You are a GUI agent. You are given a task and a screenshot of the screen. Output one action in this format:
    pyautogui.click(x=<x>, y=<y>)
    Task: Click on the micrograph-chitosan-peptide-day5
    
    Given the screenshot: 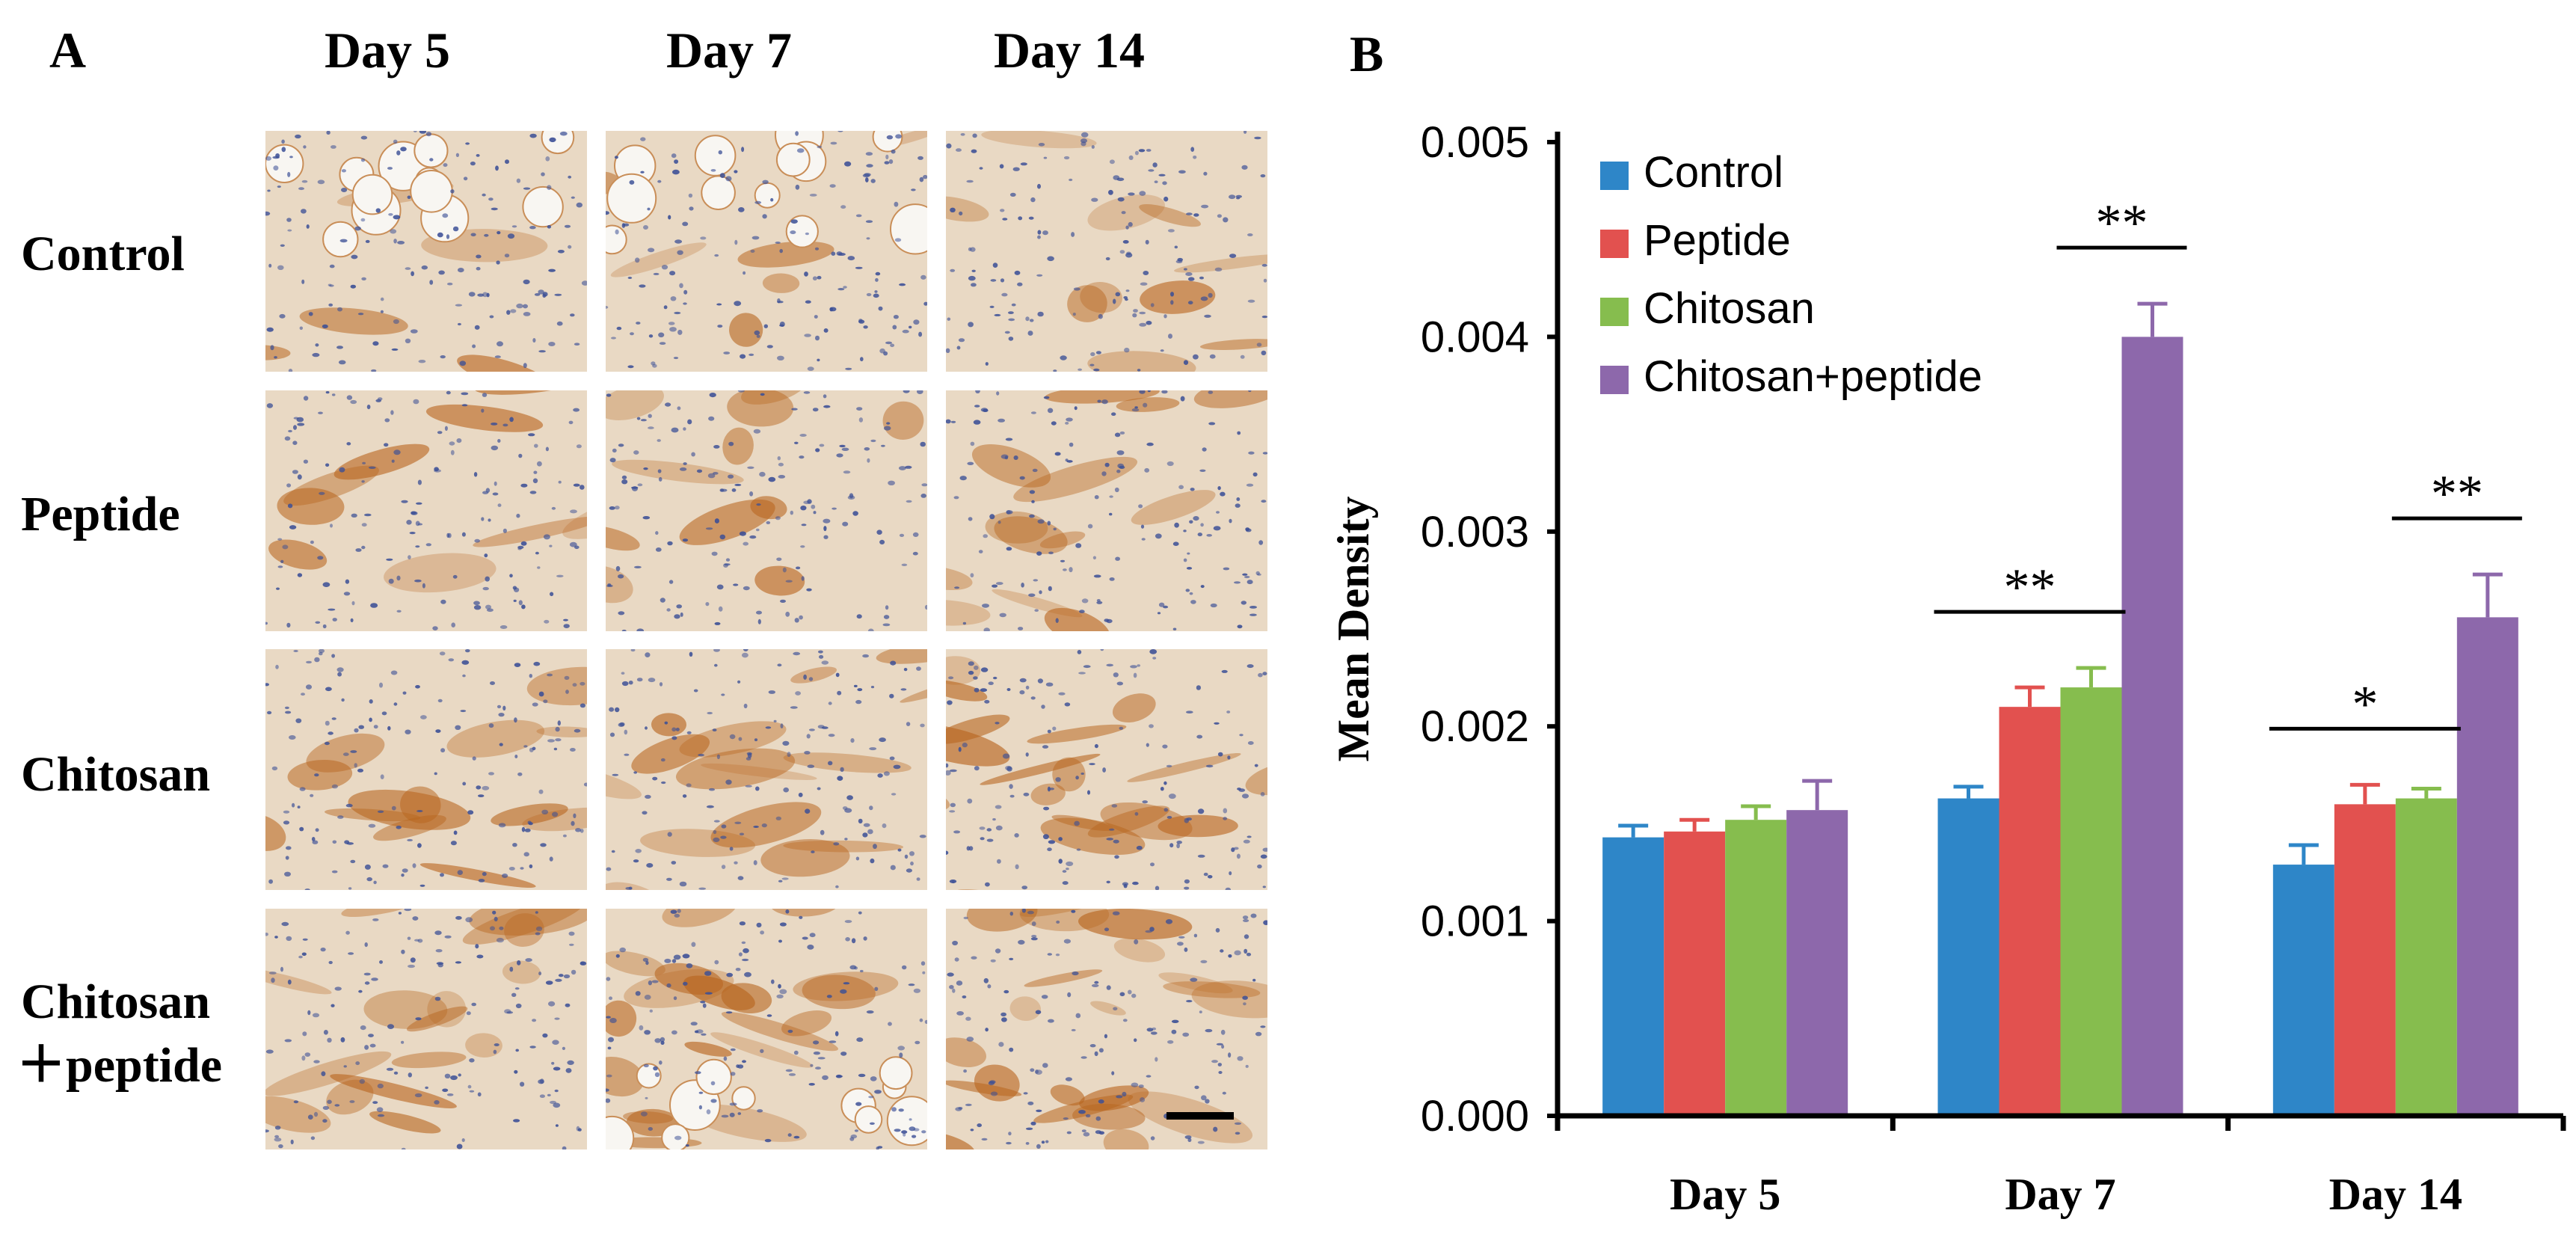 What is the action you would take?
    pyautogui.click(x=426, y=1029)
    